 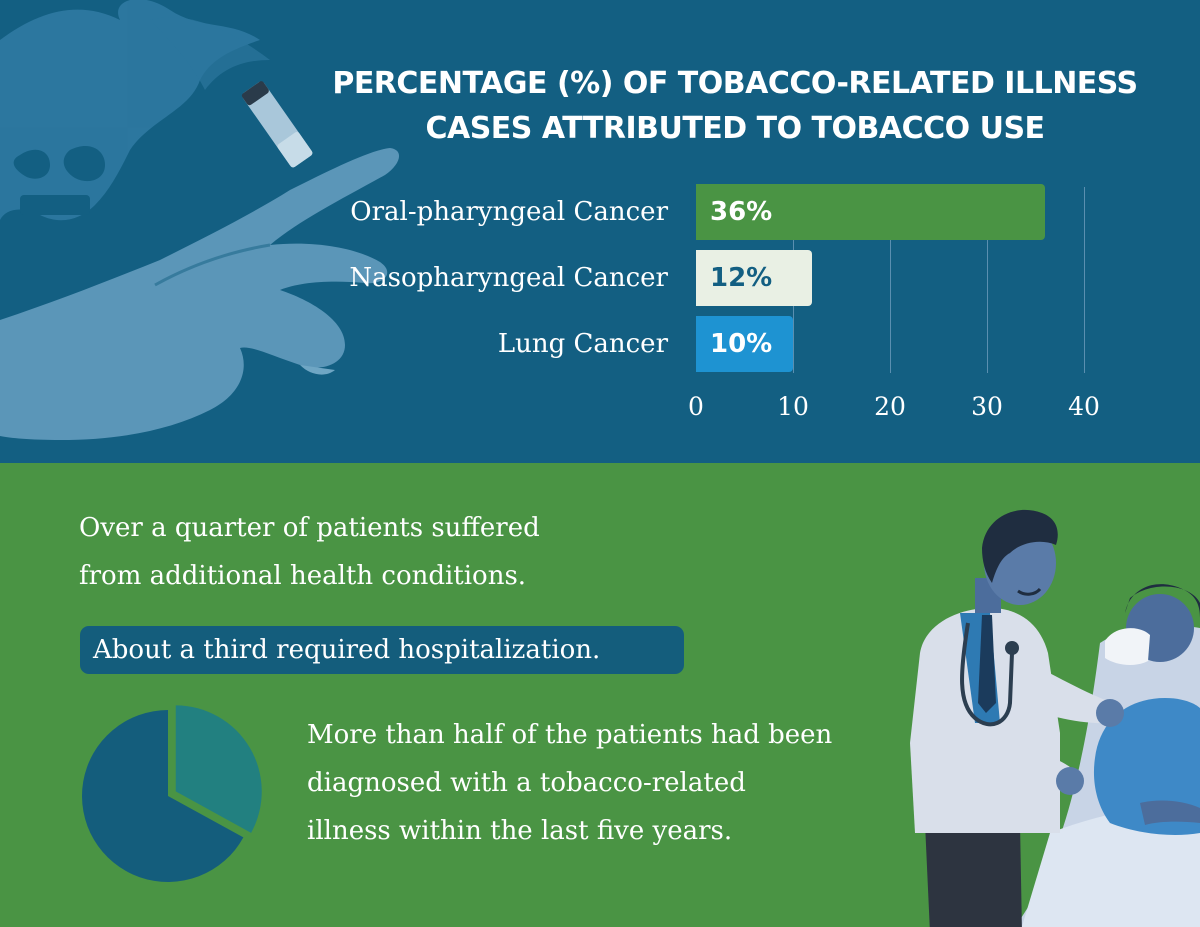 I want to click on pie-chart, so click(x=172, y=793).